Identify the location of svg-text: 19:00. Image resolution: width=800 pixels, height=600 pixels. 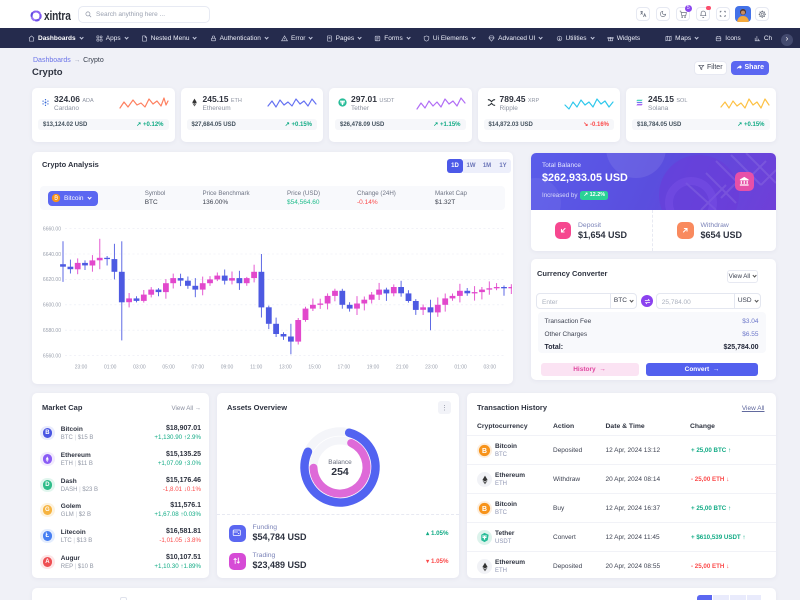
(373, 368).